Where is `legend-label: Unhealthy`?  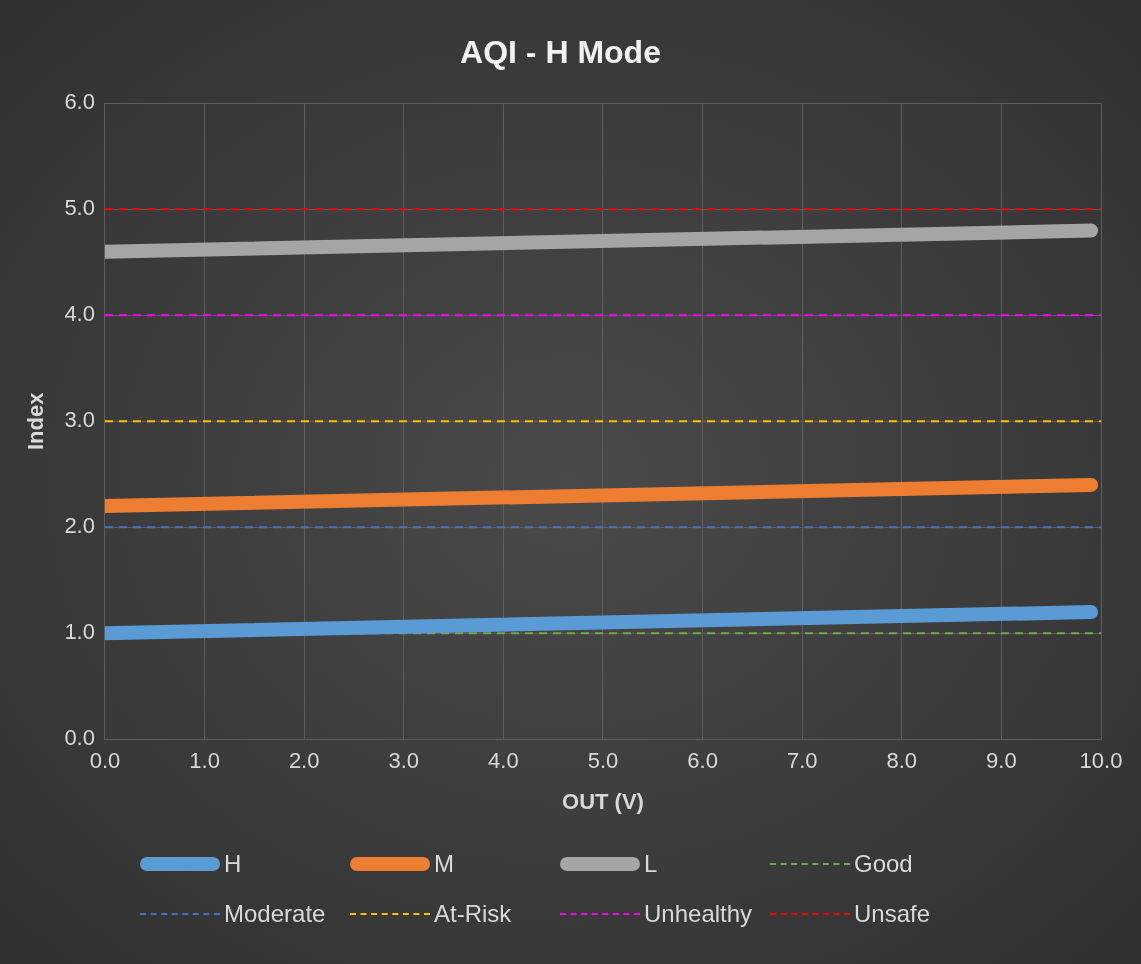
legend-label: Unhealthy is located at coordinates (698, 914).